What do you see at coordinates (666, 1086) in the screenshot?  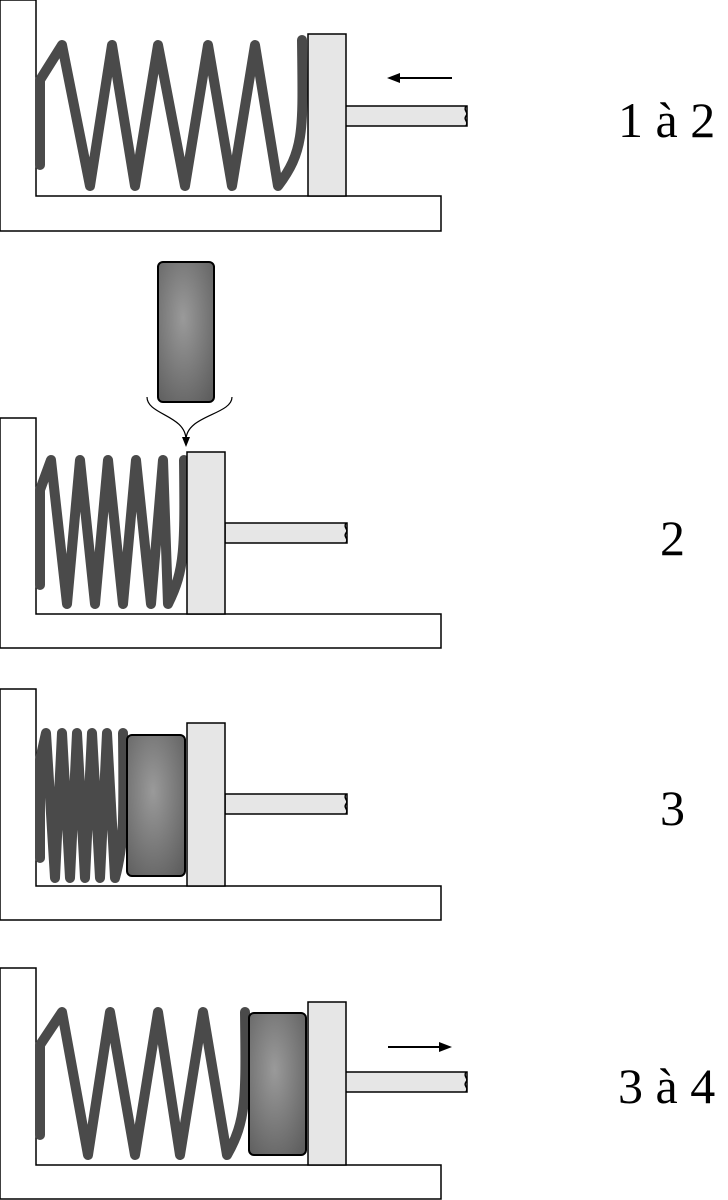 I see `stage-label: 3 à 4` at bounding box center [666, 1086].